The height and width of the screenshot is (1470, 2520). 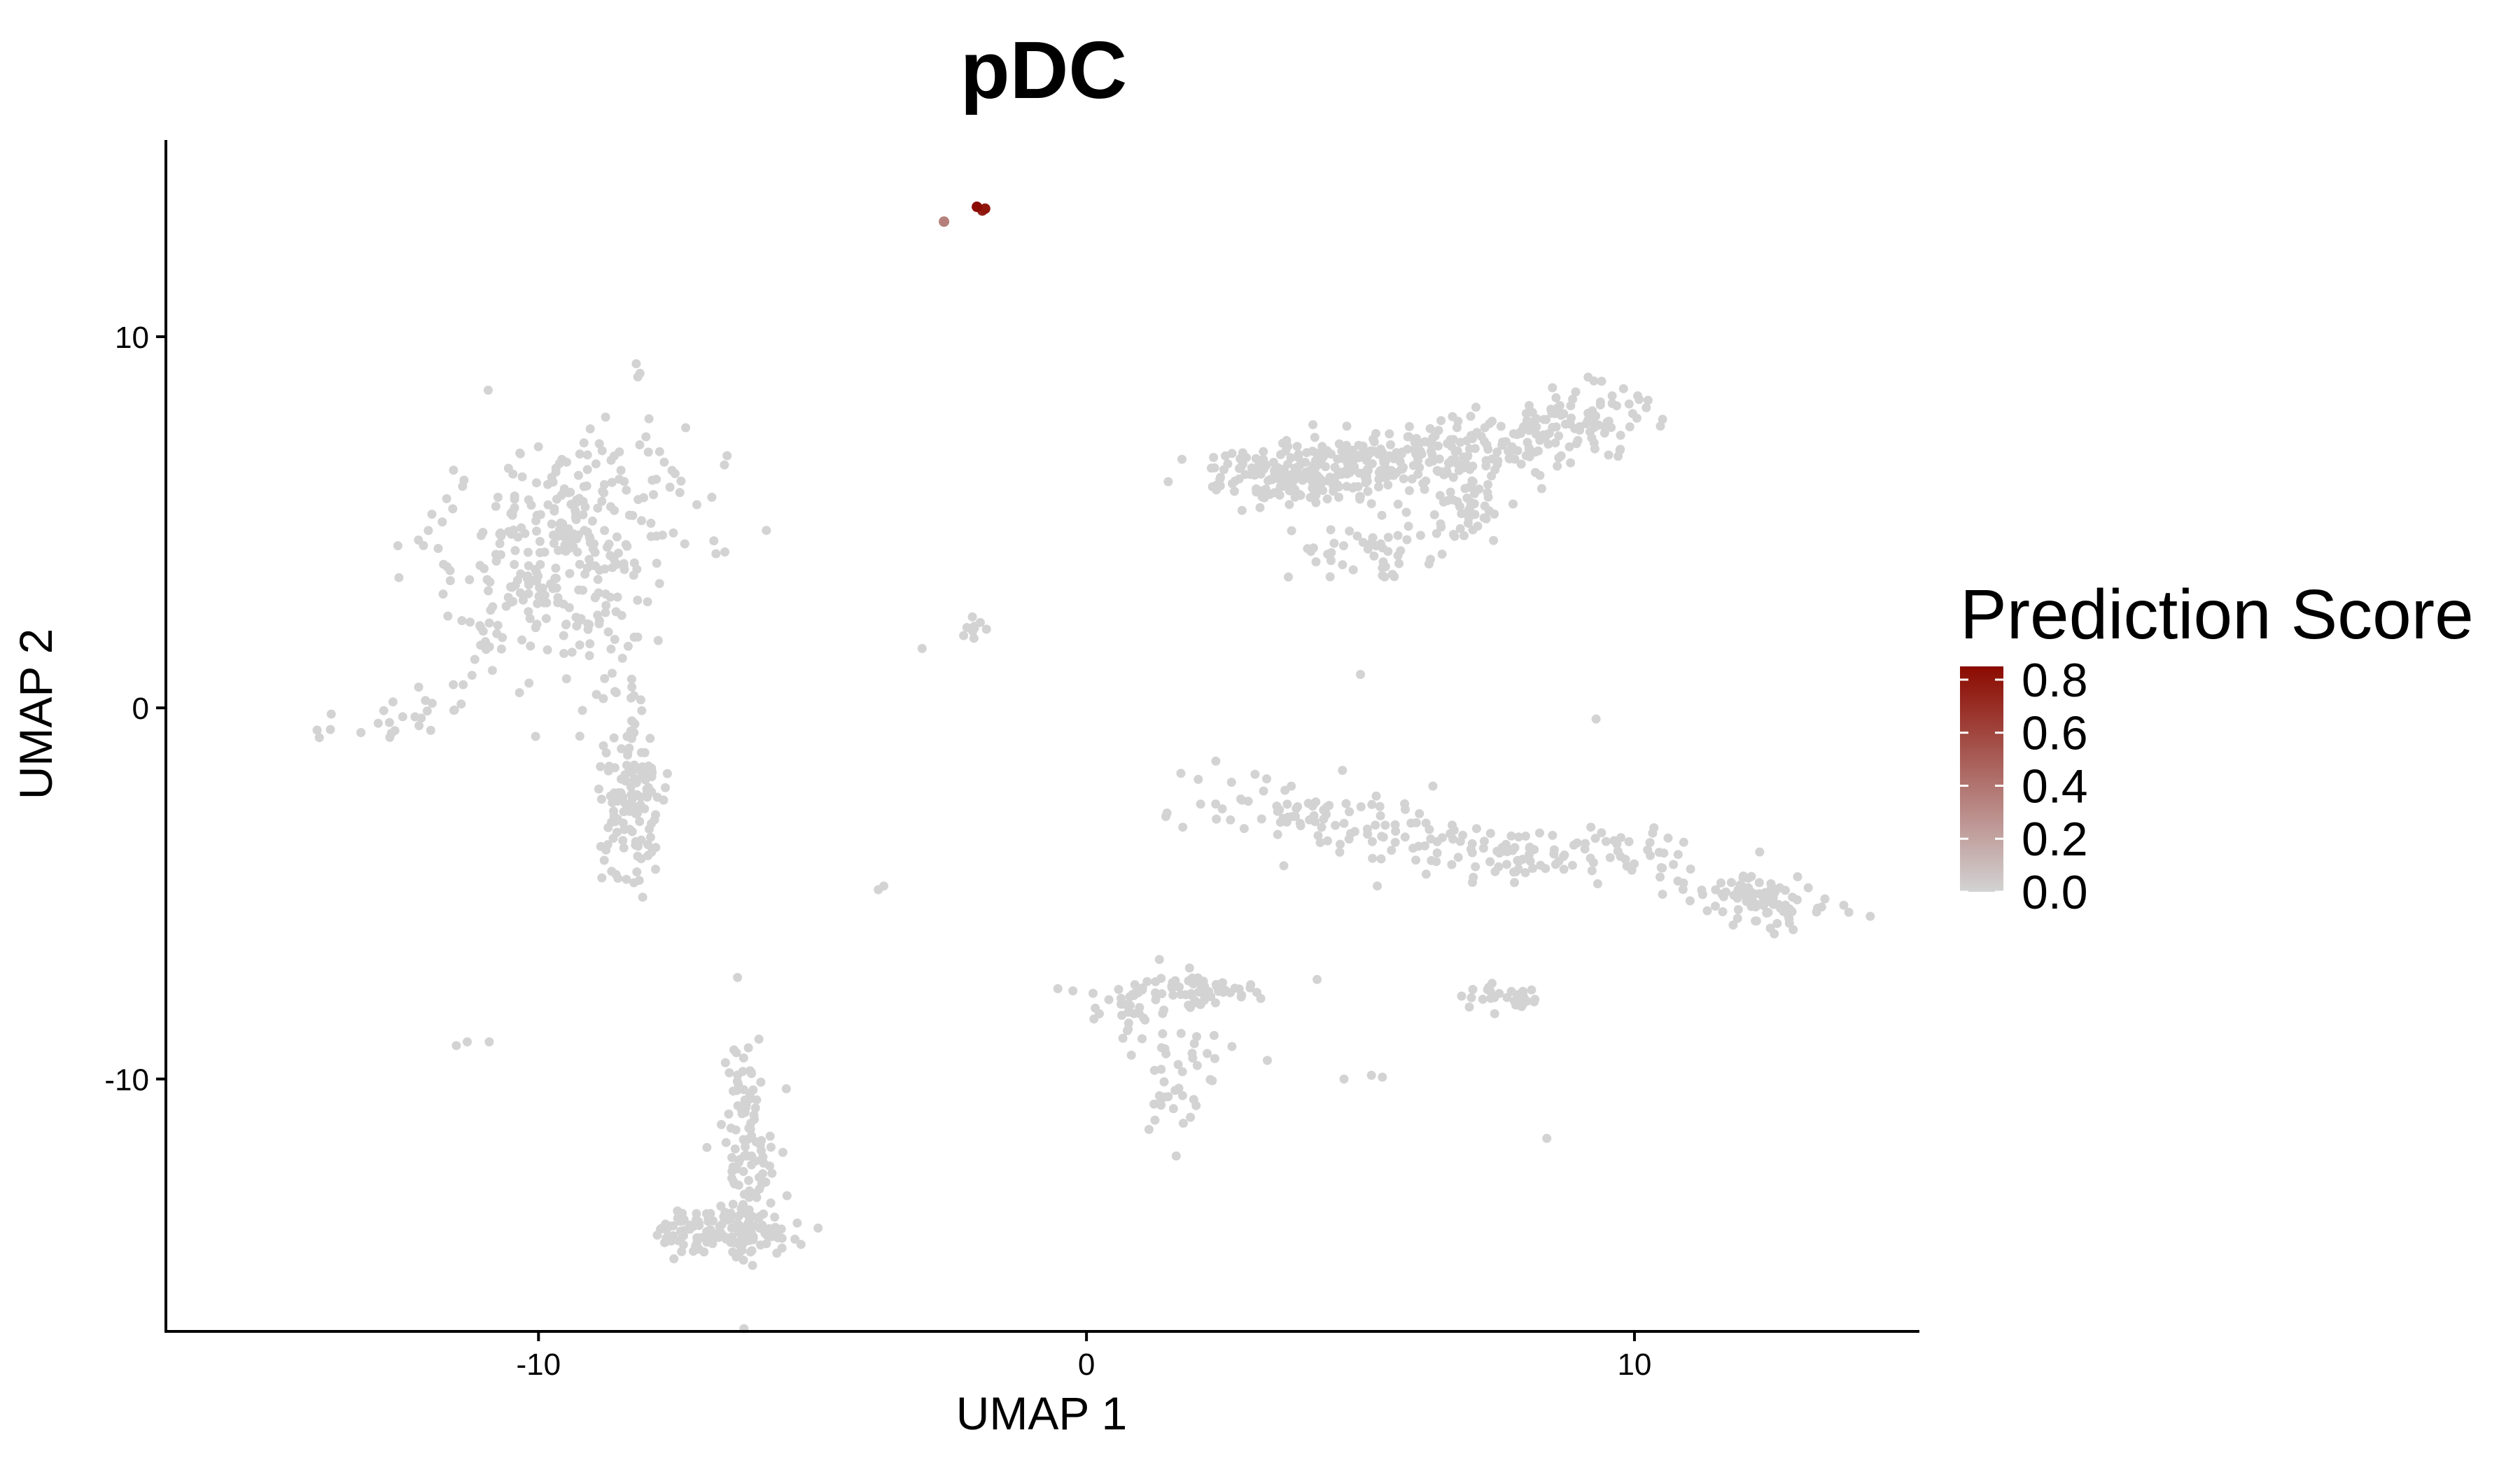 I want to click on x-tick-label: -10, so click(x=539, y=1365).